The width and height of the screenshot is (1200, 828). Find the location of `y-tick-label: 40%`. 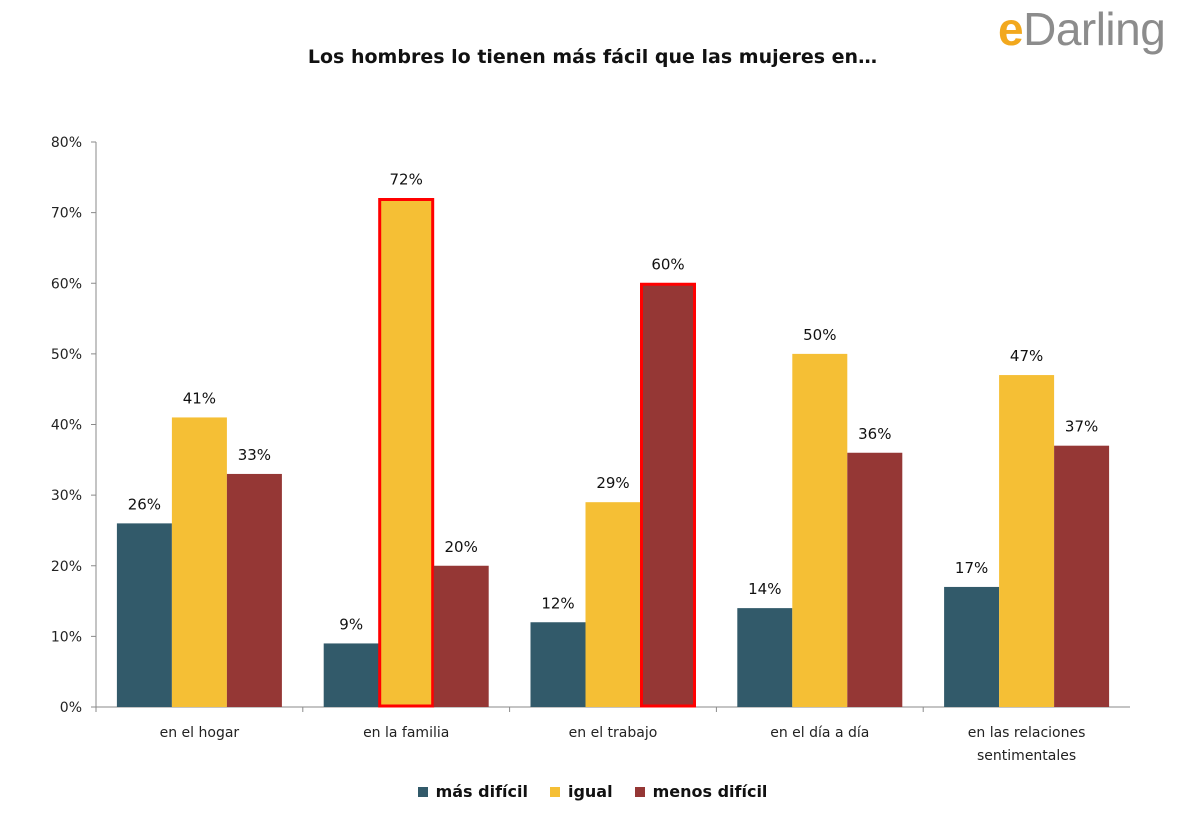

y-tick-label: 40% is located at coordinates (66, 426).